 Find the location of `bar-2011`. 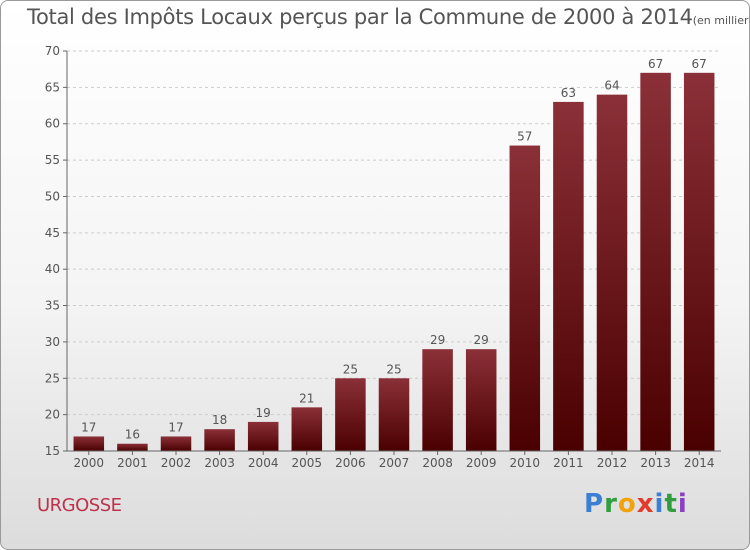

bar-2011 is located at coordinates (568, 276).